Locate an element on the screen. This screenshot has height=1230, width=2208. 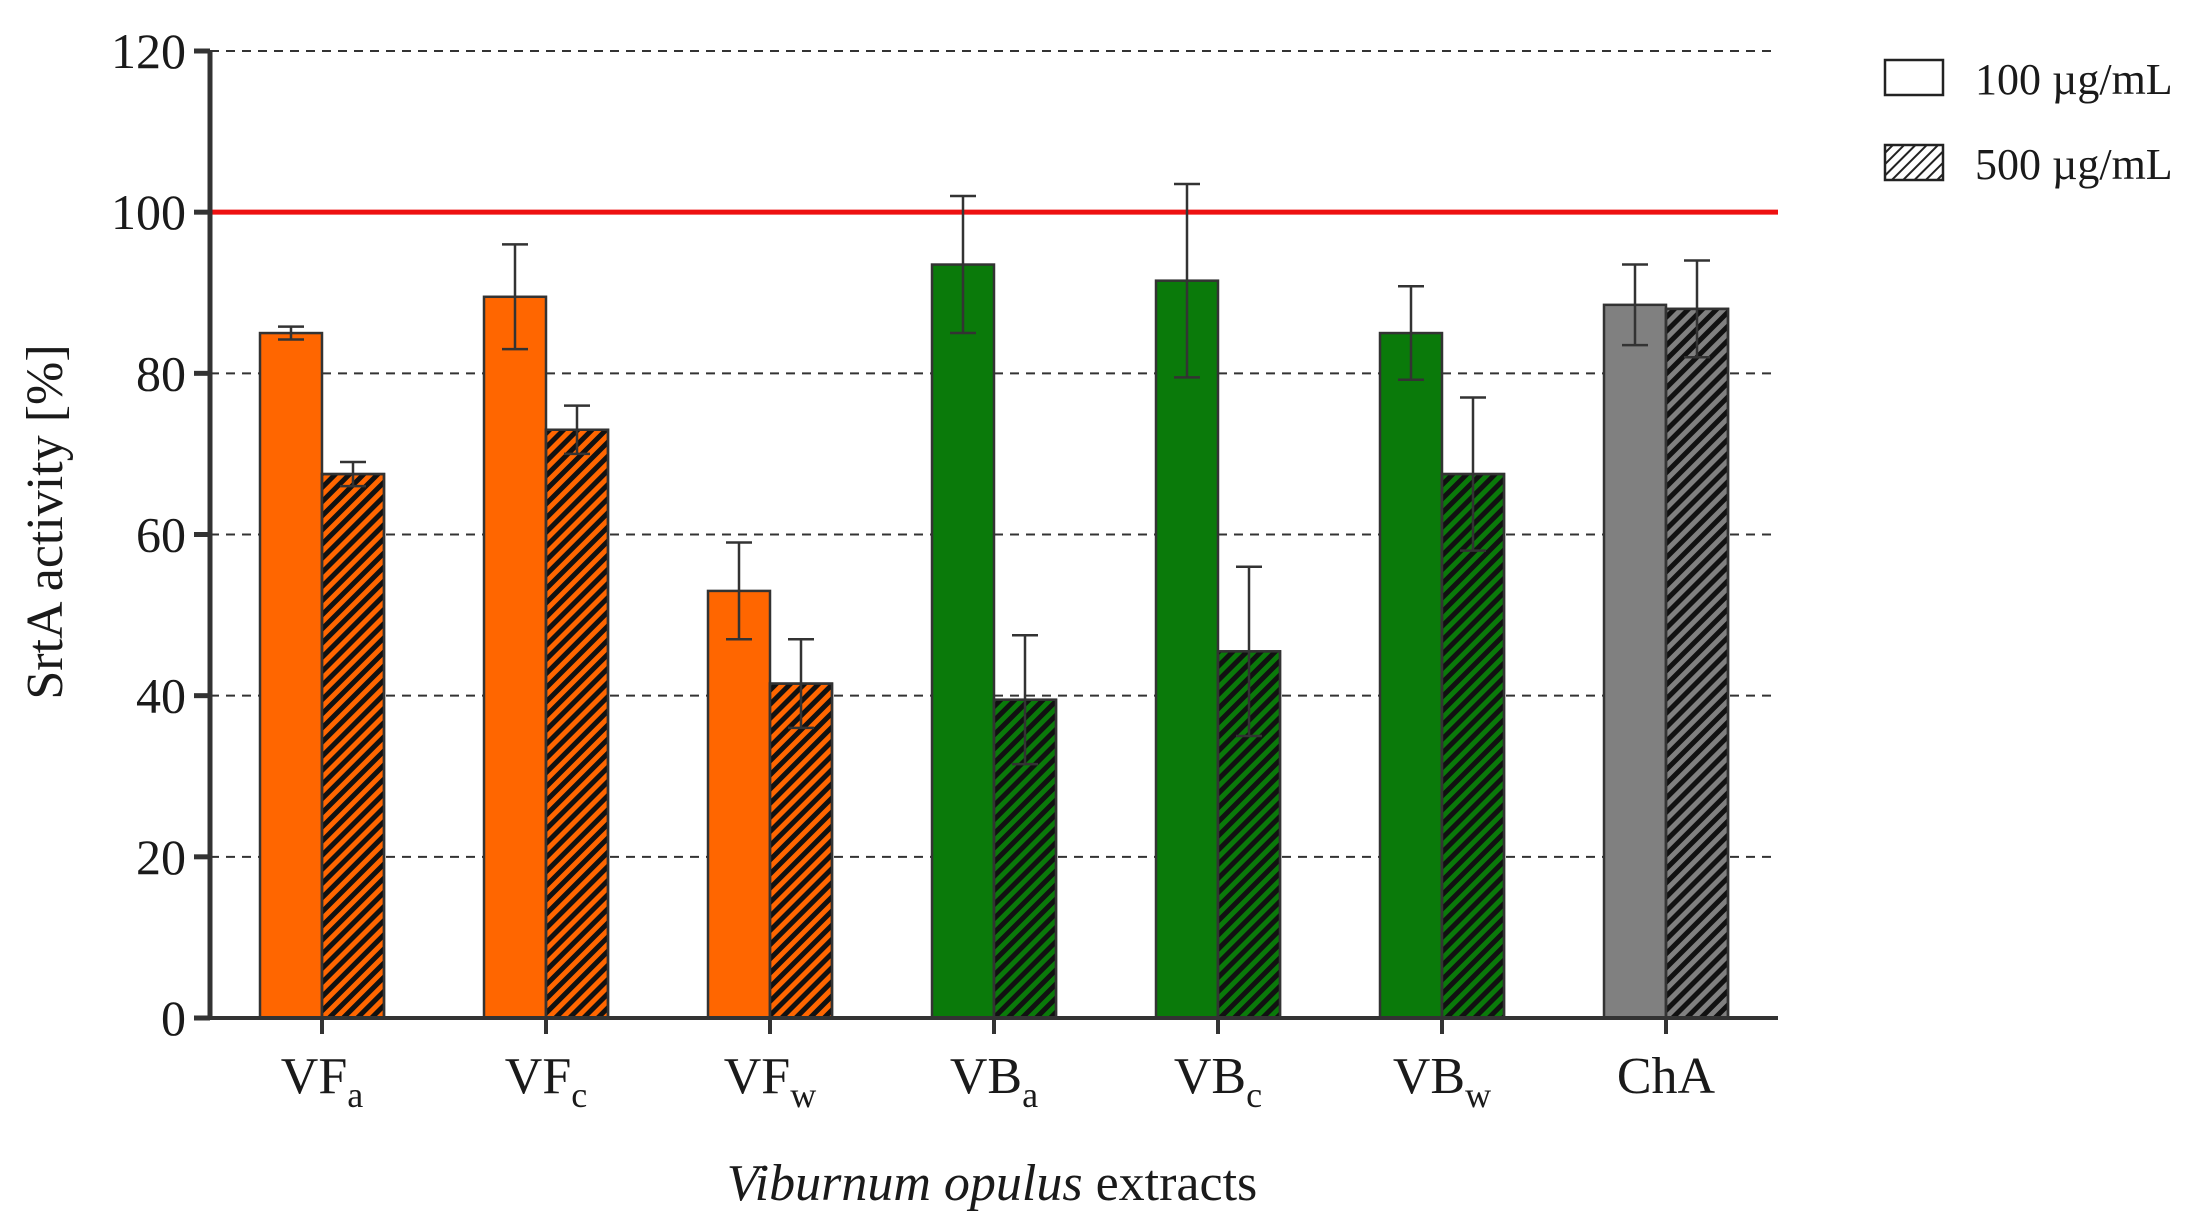
y-tick-label: 40 is located at coordinates (161, 696).